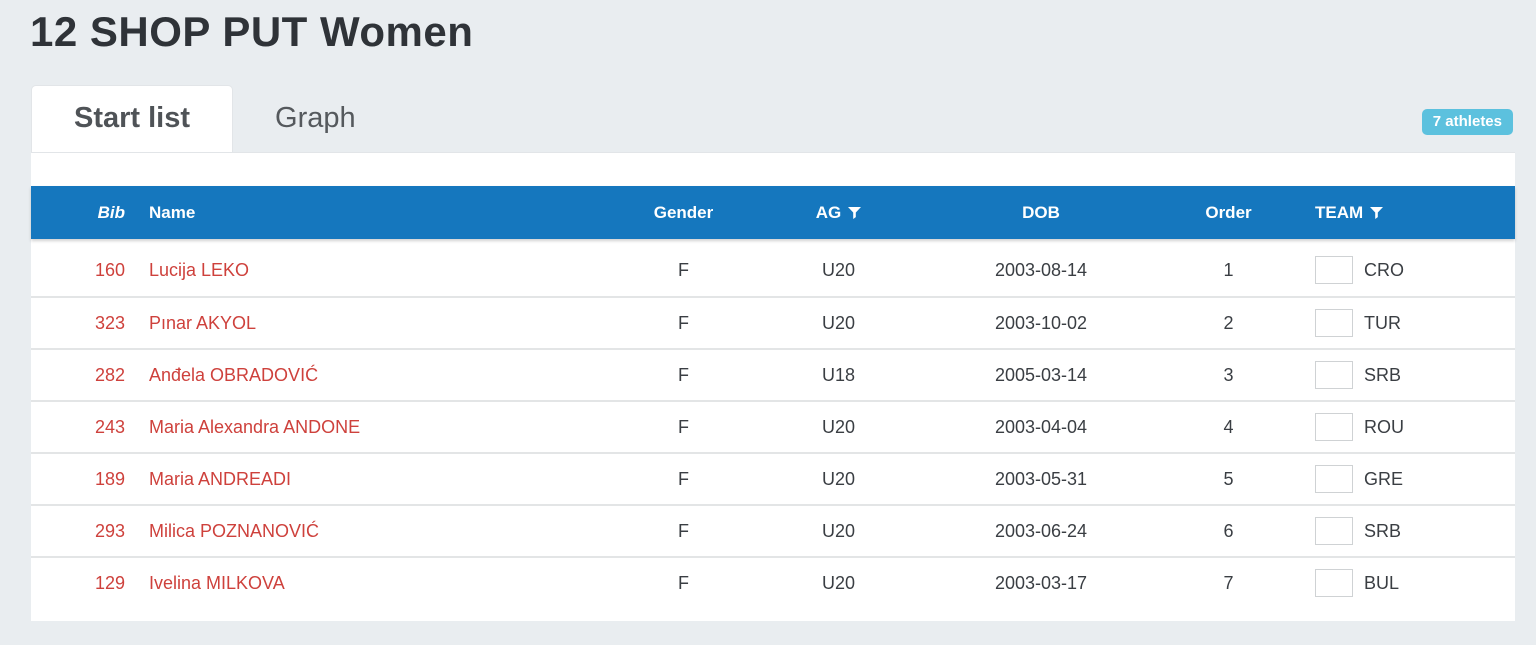  I want to click on athlete-name-link: Maria Alexandra ANDONE, so click(255, 426).